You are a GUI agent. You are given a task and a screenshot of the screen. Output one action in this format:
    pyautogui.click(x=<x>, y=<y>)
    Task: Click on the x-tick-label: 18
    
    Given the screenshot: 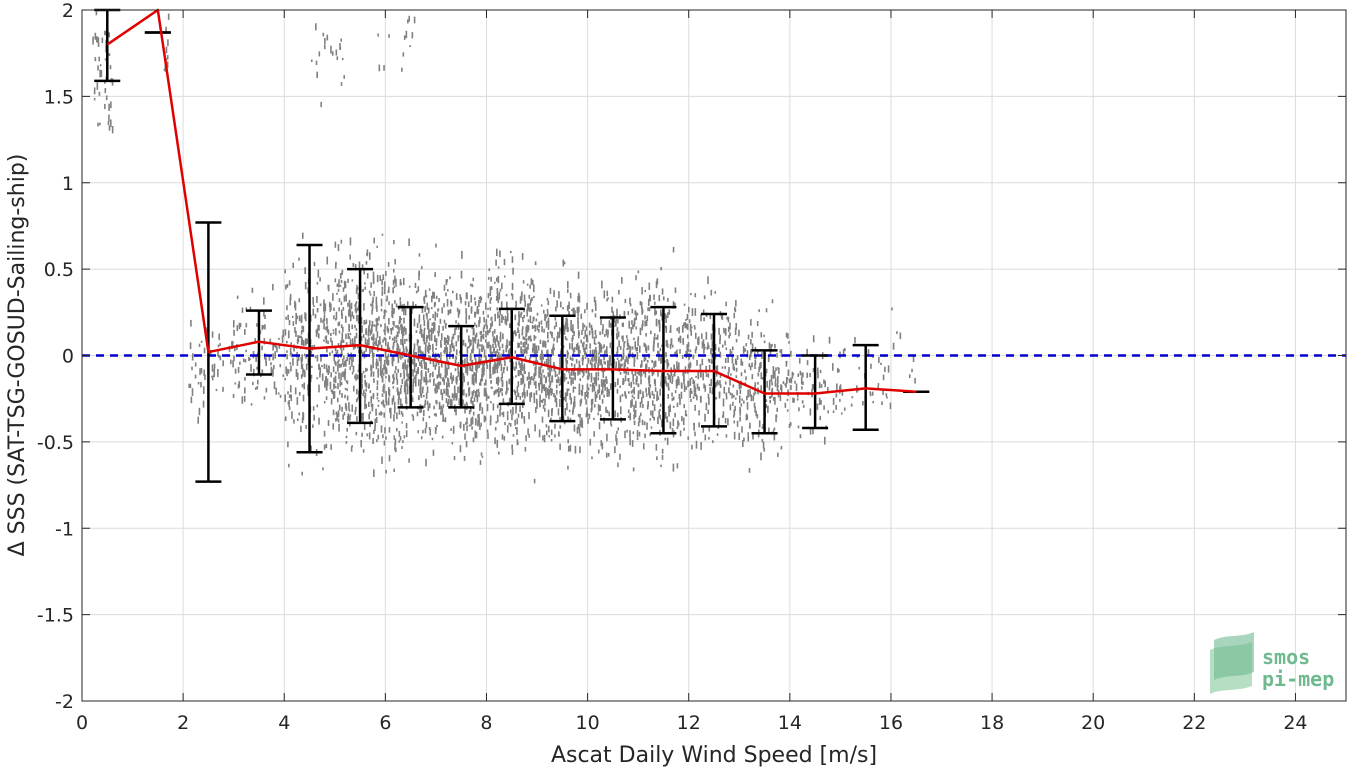 What is the action you would take?
    pyautogui.click(x=992, y=723)
    